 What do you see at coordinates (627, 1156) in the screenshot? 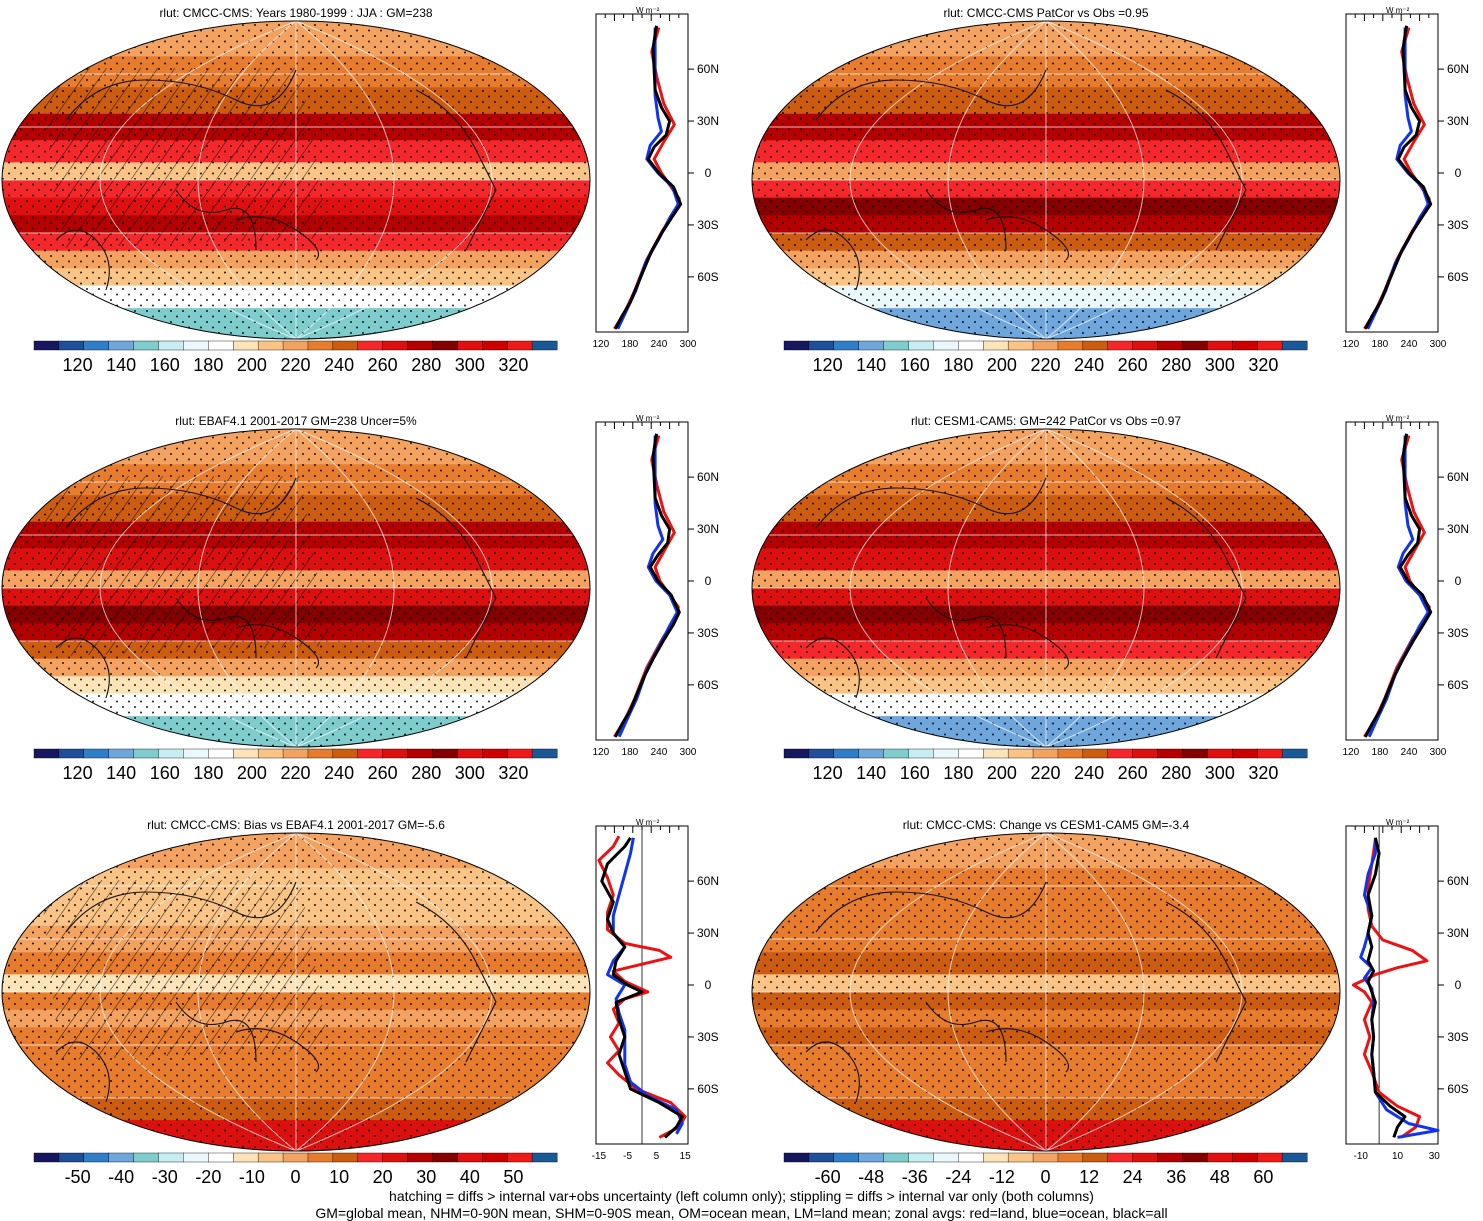
I see `profile-x-tick-label: -5` at bounding box center [627, 1156].